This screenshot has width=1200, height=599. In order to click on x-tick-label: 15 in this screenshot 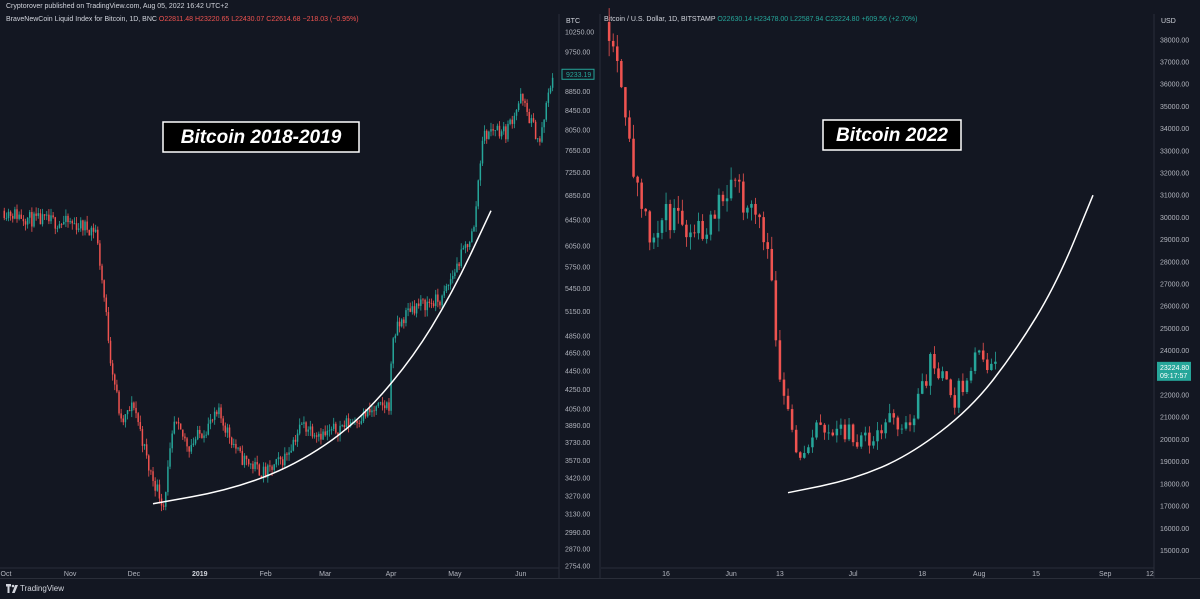, I will do `click(1036, 574)`.